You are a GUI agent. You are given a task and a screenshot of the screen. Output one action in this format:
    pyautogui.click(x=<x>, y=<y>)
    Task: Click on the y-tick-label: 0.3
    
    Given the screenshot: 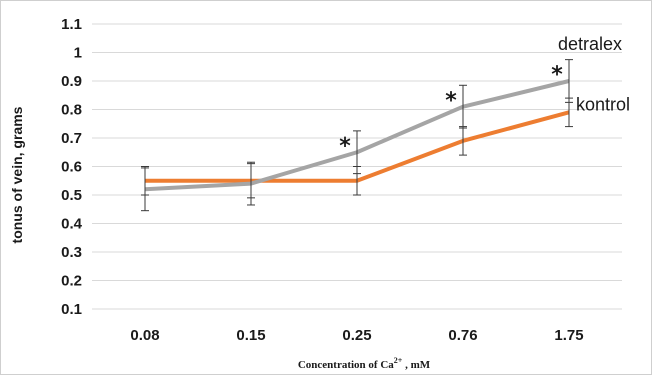 What is the action you would take?
    pyautogui.click(x=71, y=252)
    